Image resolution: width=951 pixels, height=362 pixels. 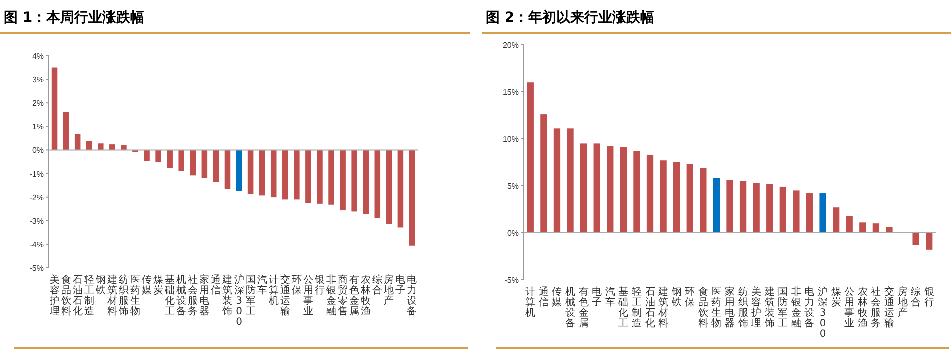 I want to click on x-tick-label: 商贸零售, so click(x=343, y=296).